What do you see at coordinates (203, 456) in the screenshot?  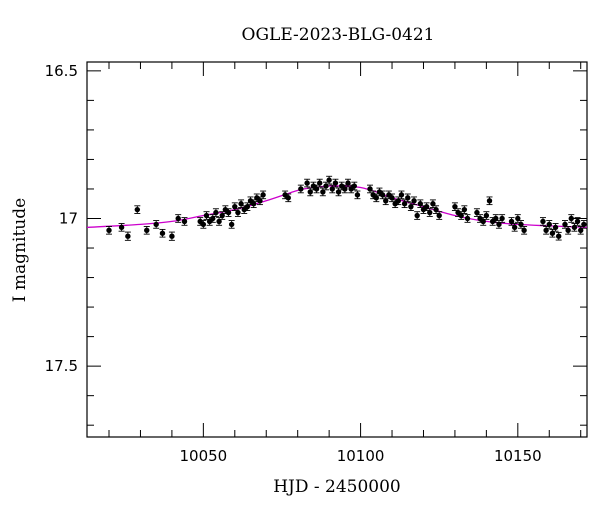 I see `x-tick-label: 10050` at bounding box center [203, 456].